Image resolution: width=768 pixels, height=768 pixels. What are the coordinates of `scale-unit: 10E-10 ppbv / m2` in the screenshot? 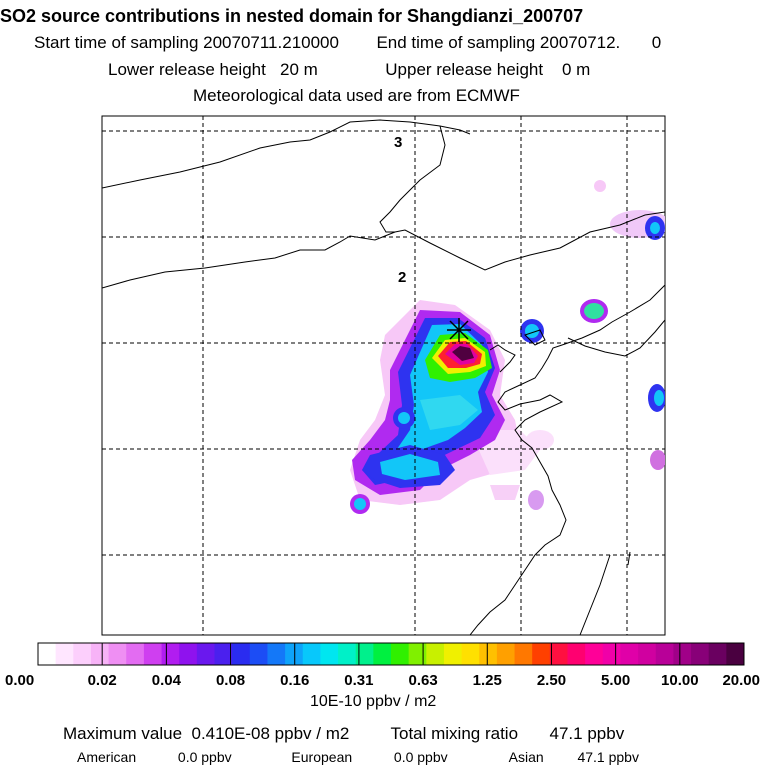 It's located at (373, 701).